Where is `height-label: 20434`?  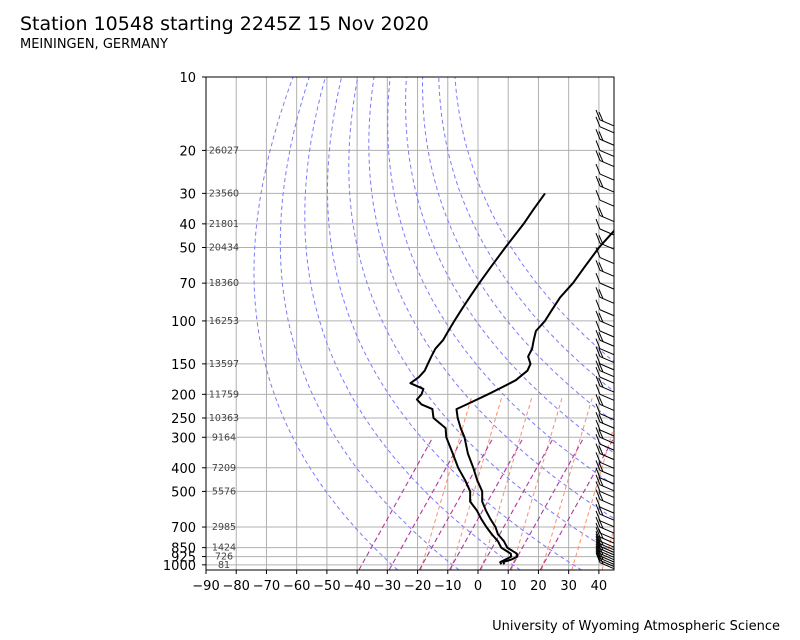
height-label: 20434 is located at coordinates (224, 247).